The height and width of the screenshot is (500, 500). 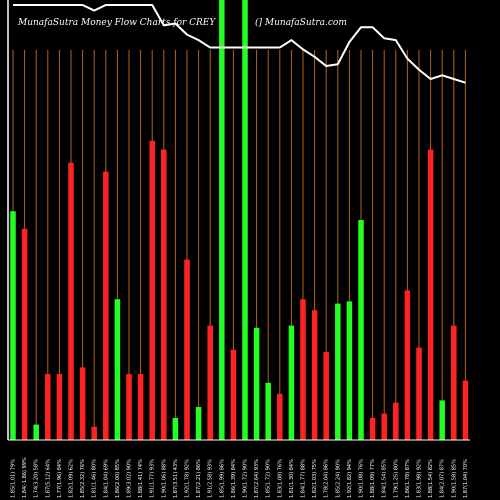 What do you see at coordinates (269, 478) in the screenshot?
I see `x-tick-label: 1.85(1.72) 90%` at bounding box center [269, 478].